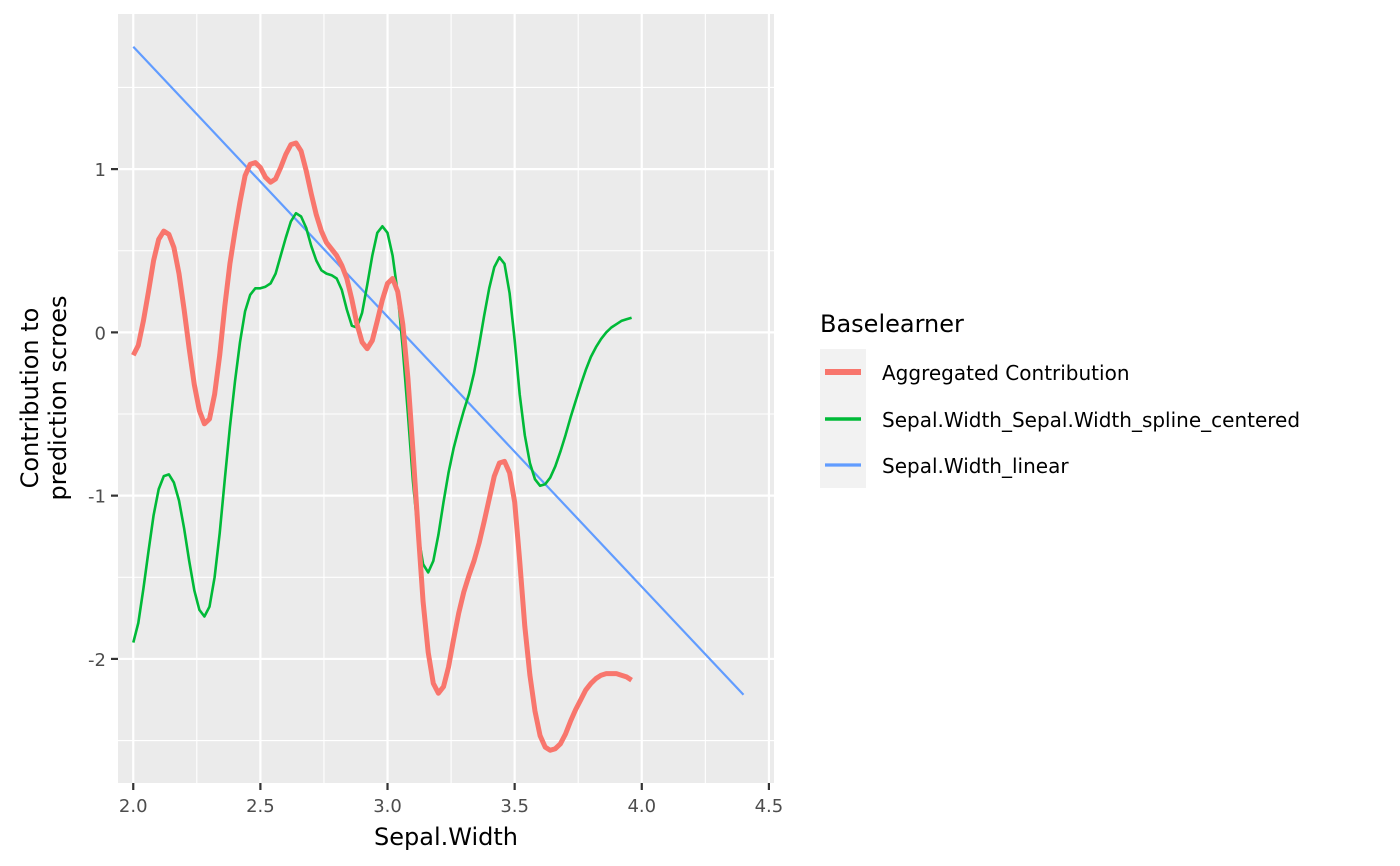 The image size is (1400, 866). What do you see at coordinates (641, 806) in the screenshot?
I see `x-tick-label: 4.0` at bounding box center [641, 806].